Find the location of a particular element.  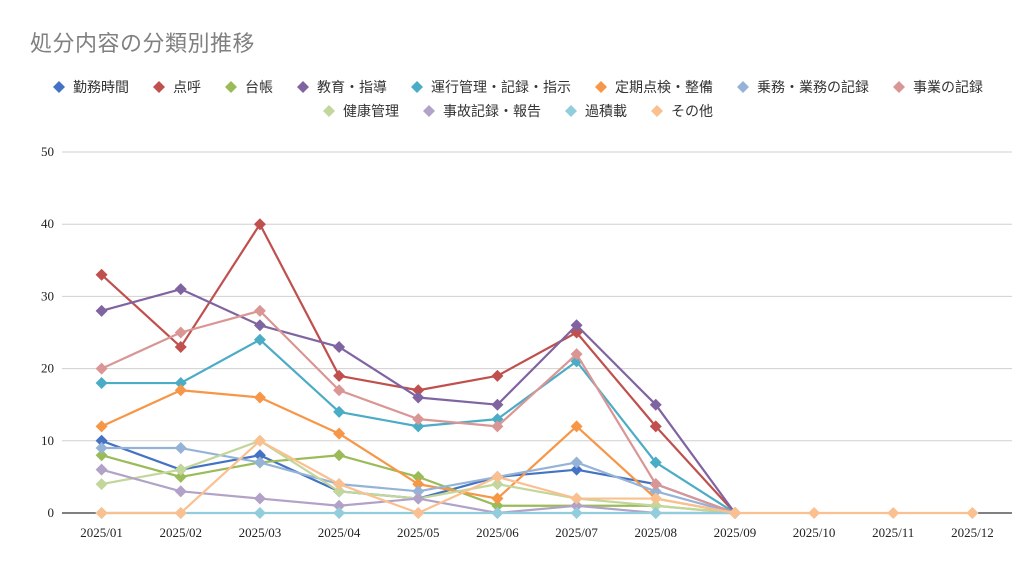

x-tick-label: 2025/07 is located at coordinates (576, 532).